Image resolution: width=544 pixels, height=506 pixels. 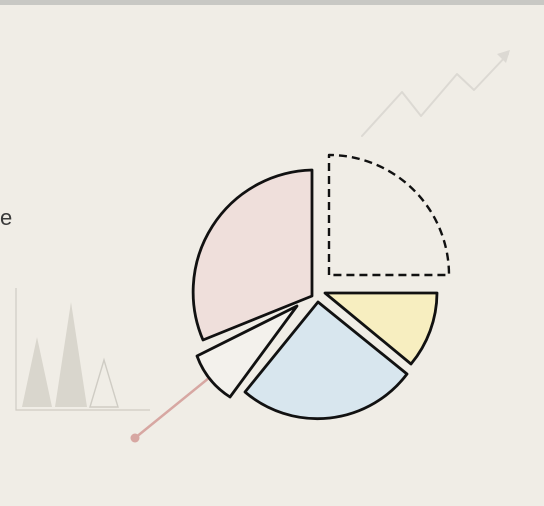 I want to click on pie-slice-yellow, so click(x=381, y=328).